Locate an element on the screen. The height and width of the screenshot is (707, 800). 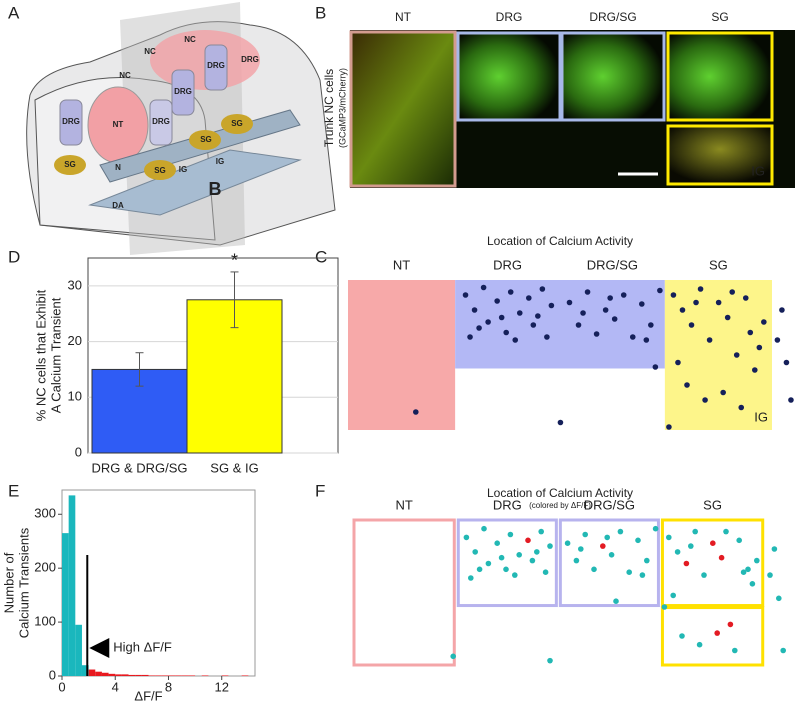
panel-letter: F is located at coordinates (320, 490).